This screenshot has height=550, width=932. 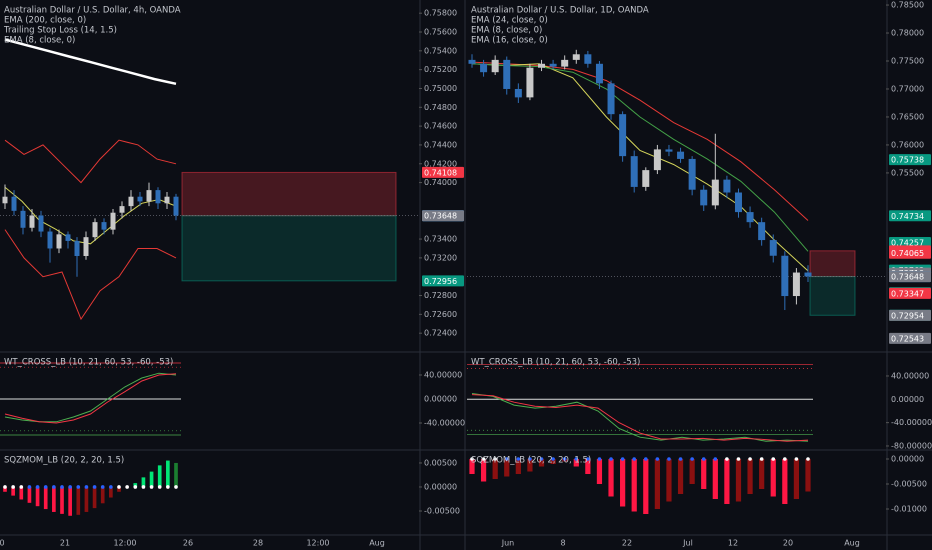 What do you see at coordinates (907, 216) in the screenshot?
I see `price-tag-label: 0.74734` at bounding box center [907, 216].